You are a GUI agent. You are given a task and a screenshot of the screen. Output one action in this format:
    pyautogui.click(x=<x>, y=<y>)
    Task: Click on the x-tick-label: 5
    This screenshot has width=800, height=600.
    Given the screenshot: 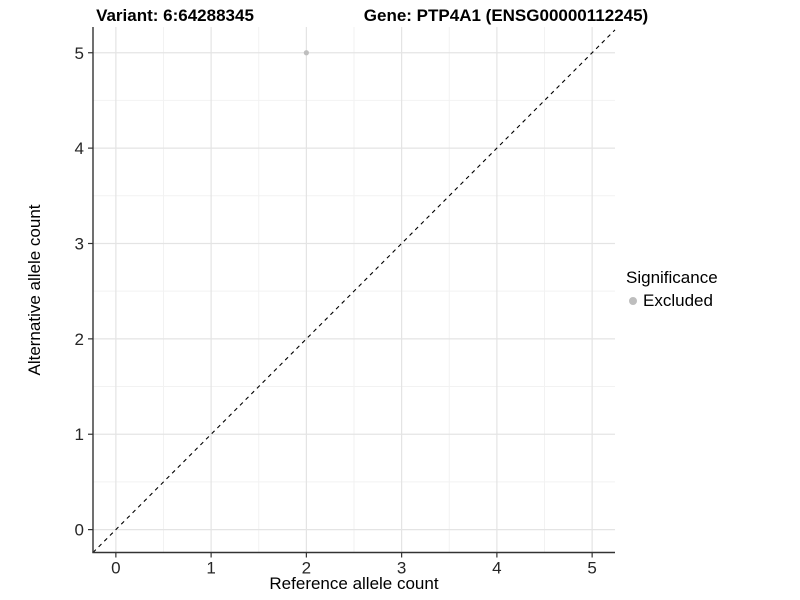 What is the action you would take?
    pyautogui.click(x=591, y=568)
    